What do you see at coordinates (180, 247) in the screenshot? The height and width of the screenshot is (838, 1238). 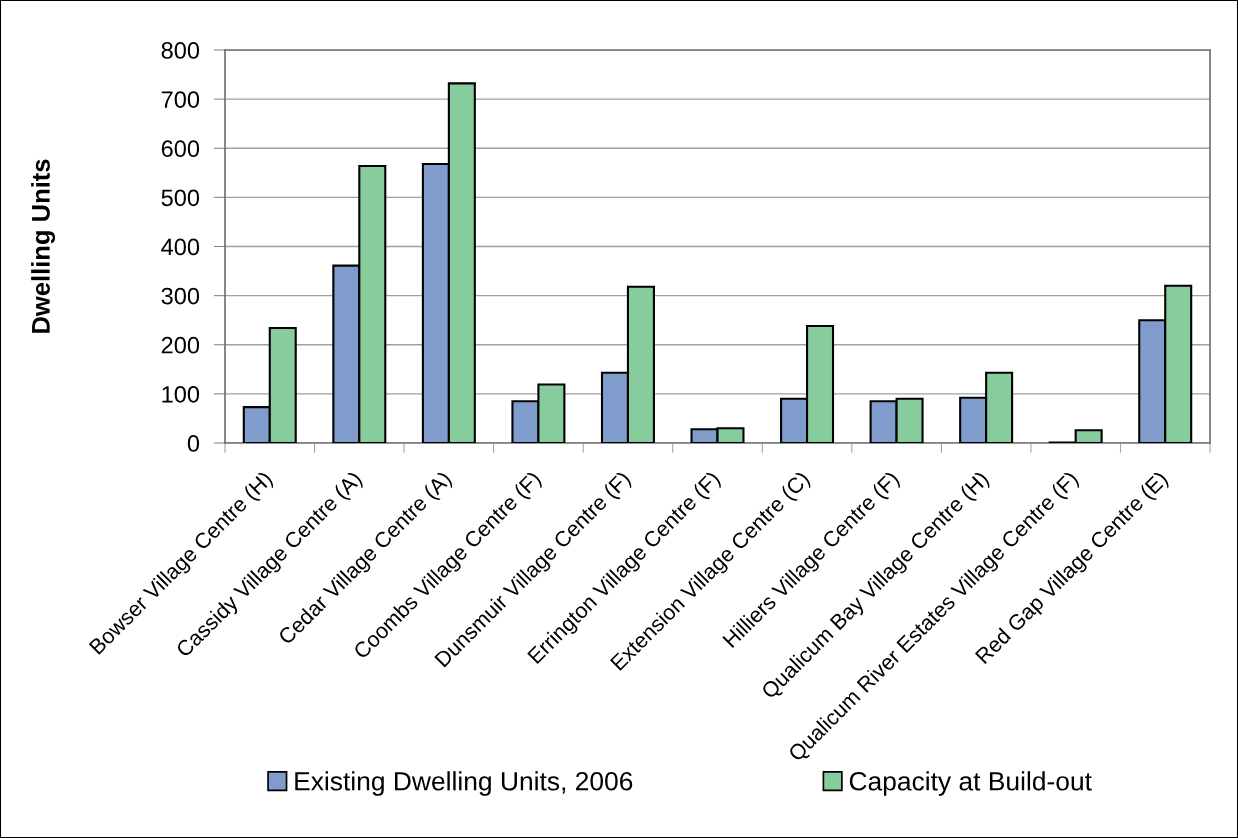 I see `y-tick-label: 400` at bounding box center [180, 247].